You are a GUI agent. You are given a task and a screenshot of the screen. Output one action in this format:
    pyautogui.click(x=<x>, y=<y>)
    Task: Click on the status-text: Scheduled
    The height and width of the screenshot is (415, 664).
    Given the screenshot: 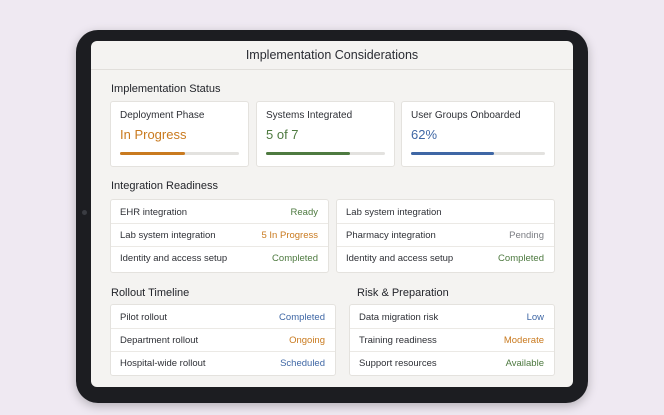 What is the action you would take?
    pyautogui.click(x=302, y=363)
    